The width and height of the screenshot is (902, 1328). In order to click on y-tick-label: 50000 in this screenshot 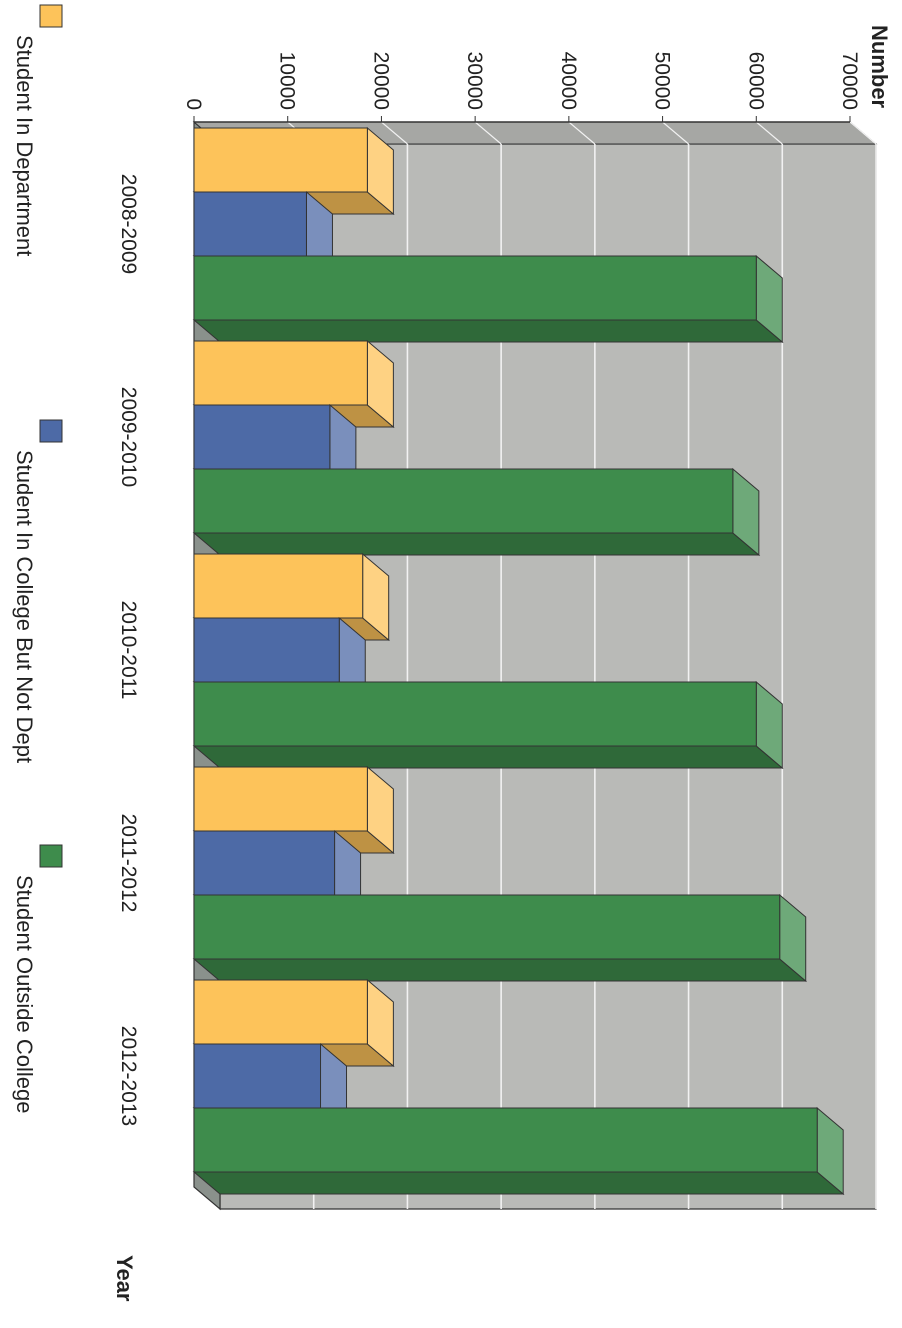, I will do `click(662, 81)`.